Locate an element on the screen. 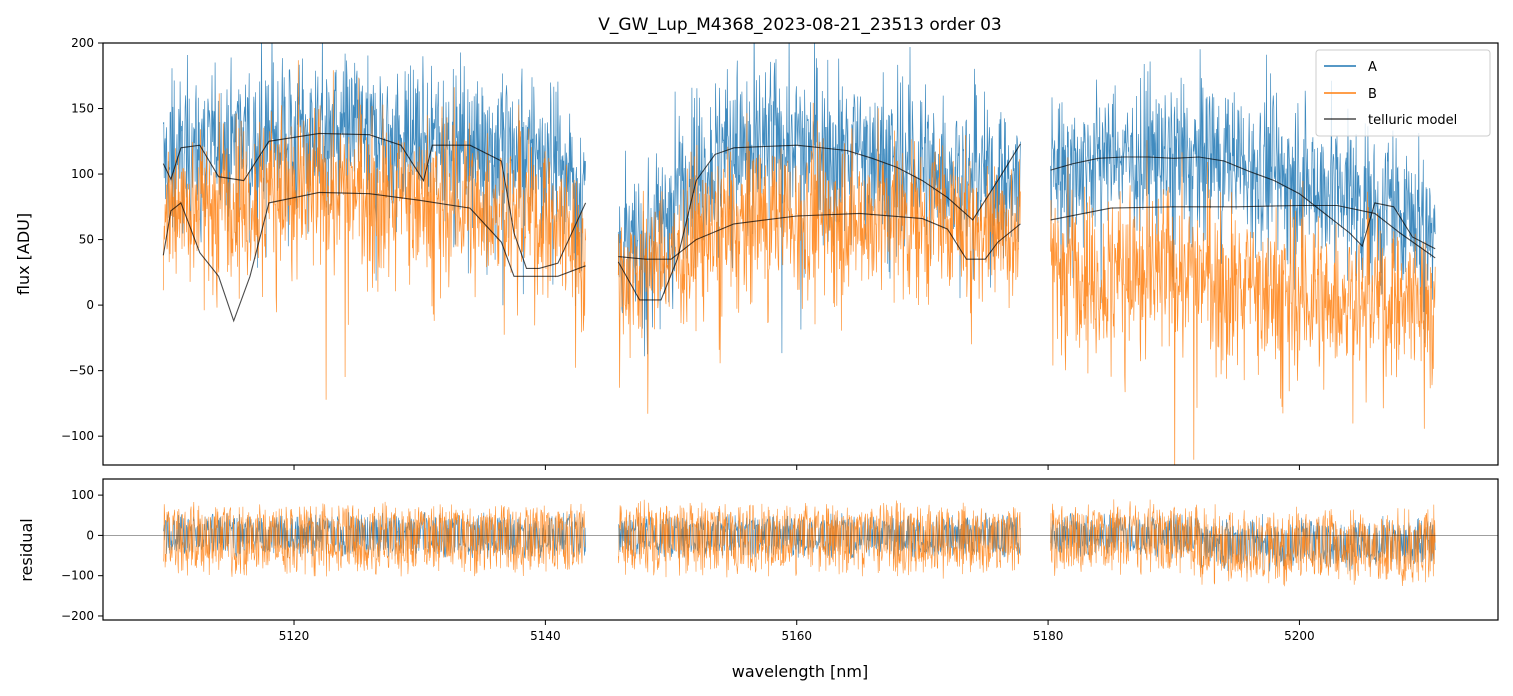 The width and height of the screenshot is (1513, 696). x-tick-label: 5160 is located at coordinates (796, 636).